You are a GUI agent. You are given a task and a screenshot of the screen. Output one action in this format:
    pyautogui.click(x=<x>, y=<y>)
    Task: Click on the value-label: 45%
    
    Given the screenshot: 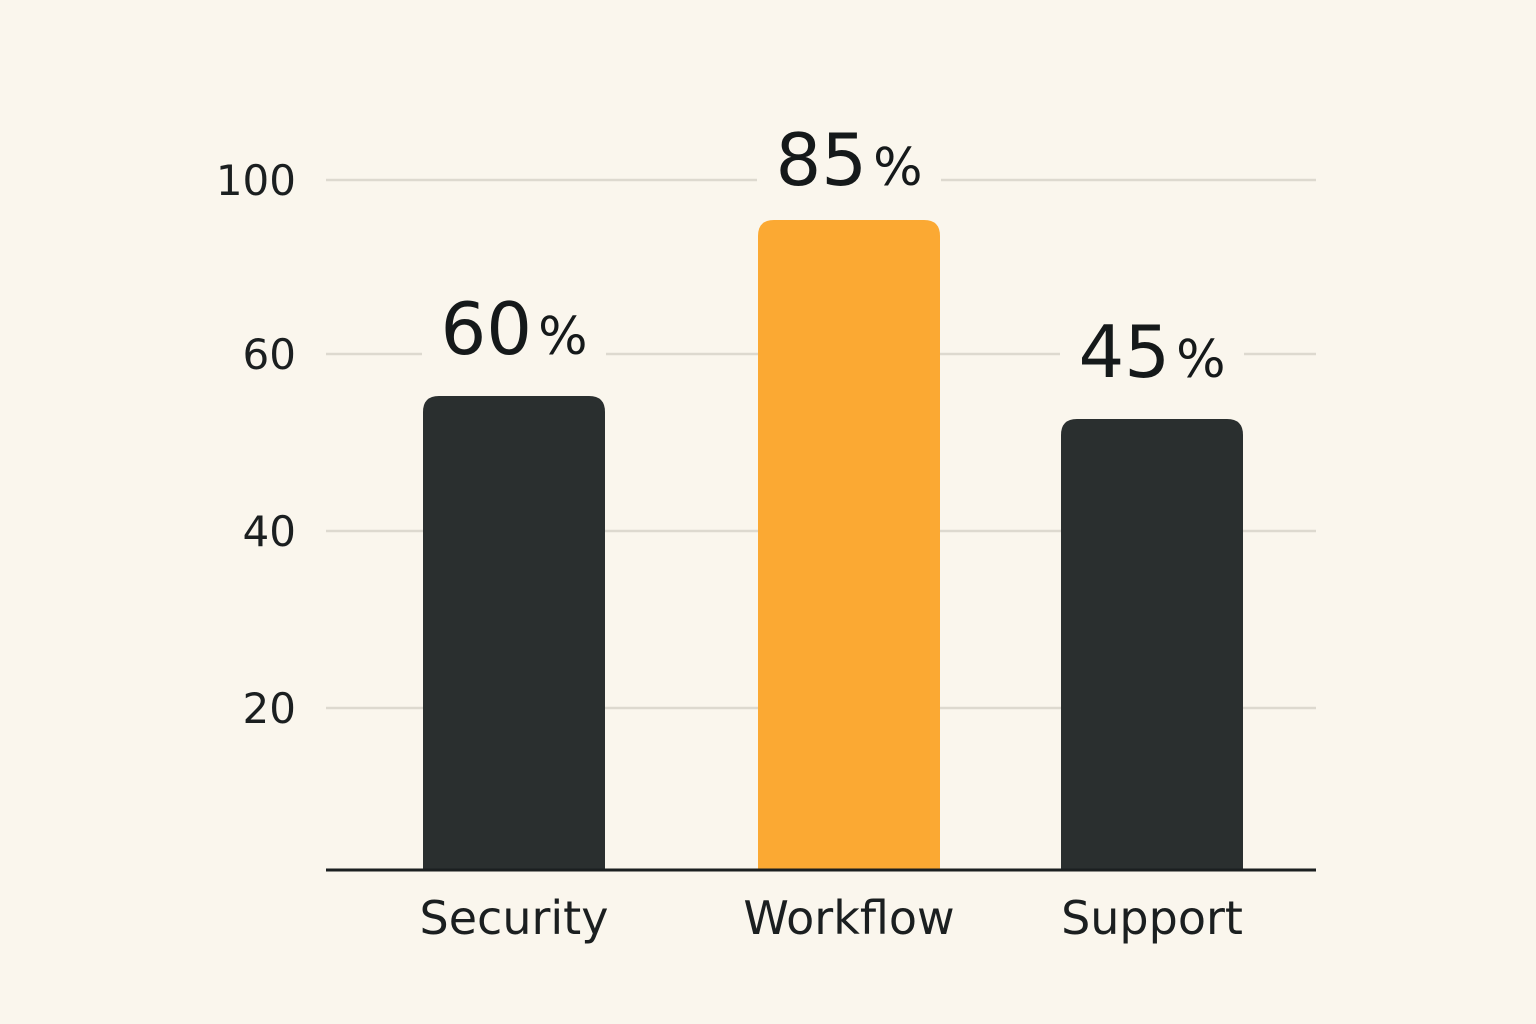 What is the action you would take?
    pyautogui.click(x=1151, y=352)
    